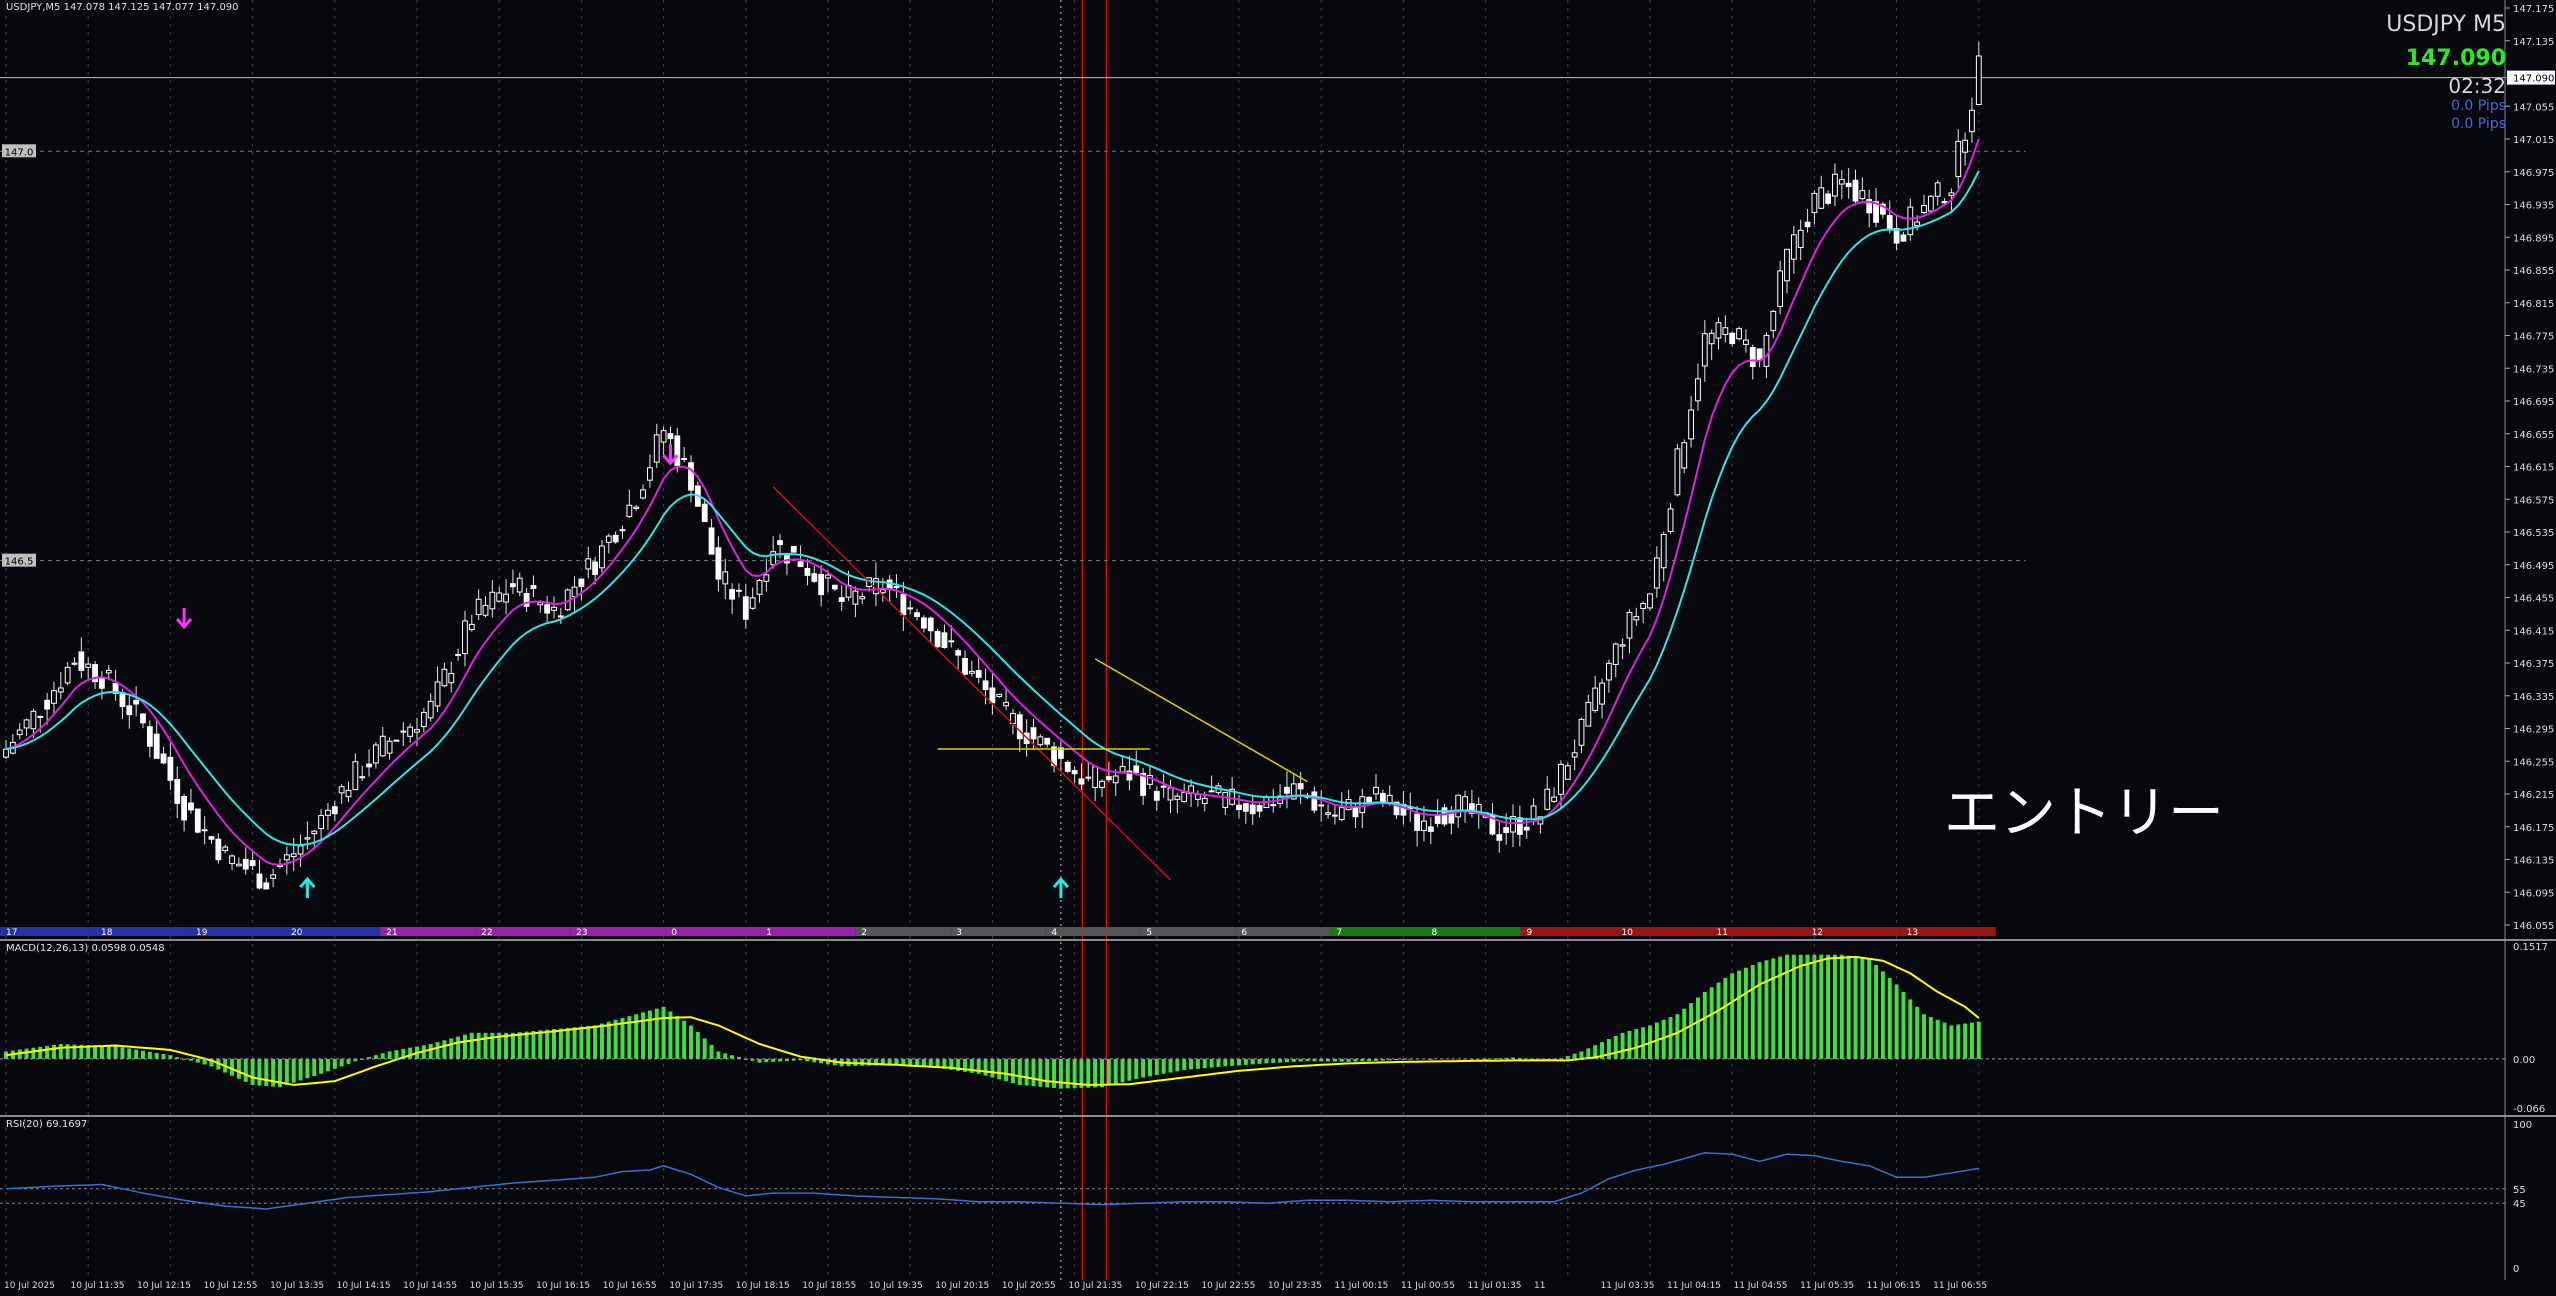  What do you see at coordinates (2531, 77) in the screenshot?
I see `current-price-tag` at bounding box center [2531, 77].